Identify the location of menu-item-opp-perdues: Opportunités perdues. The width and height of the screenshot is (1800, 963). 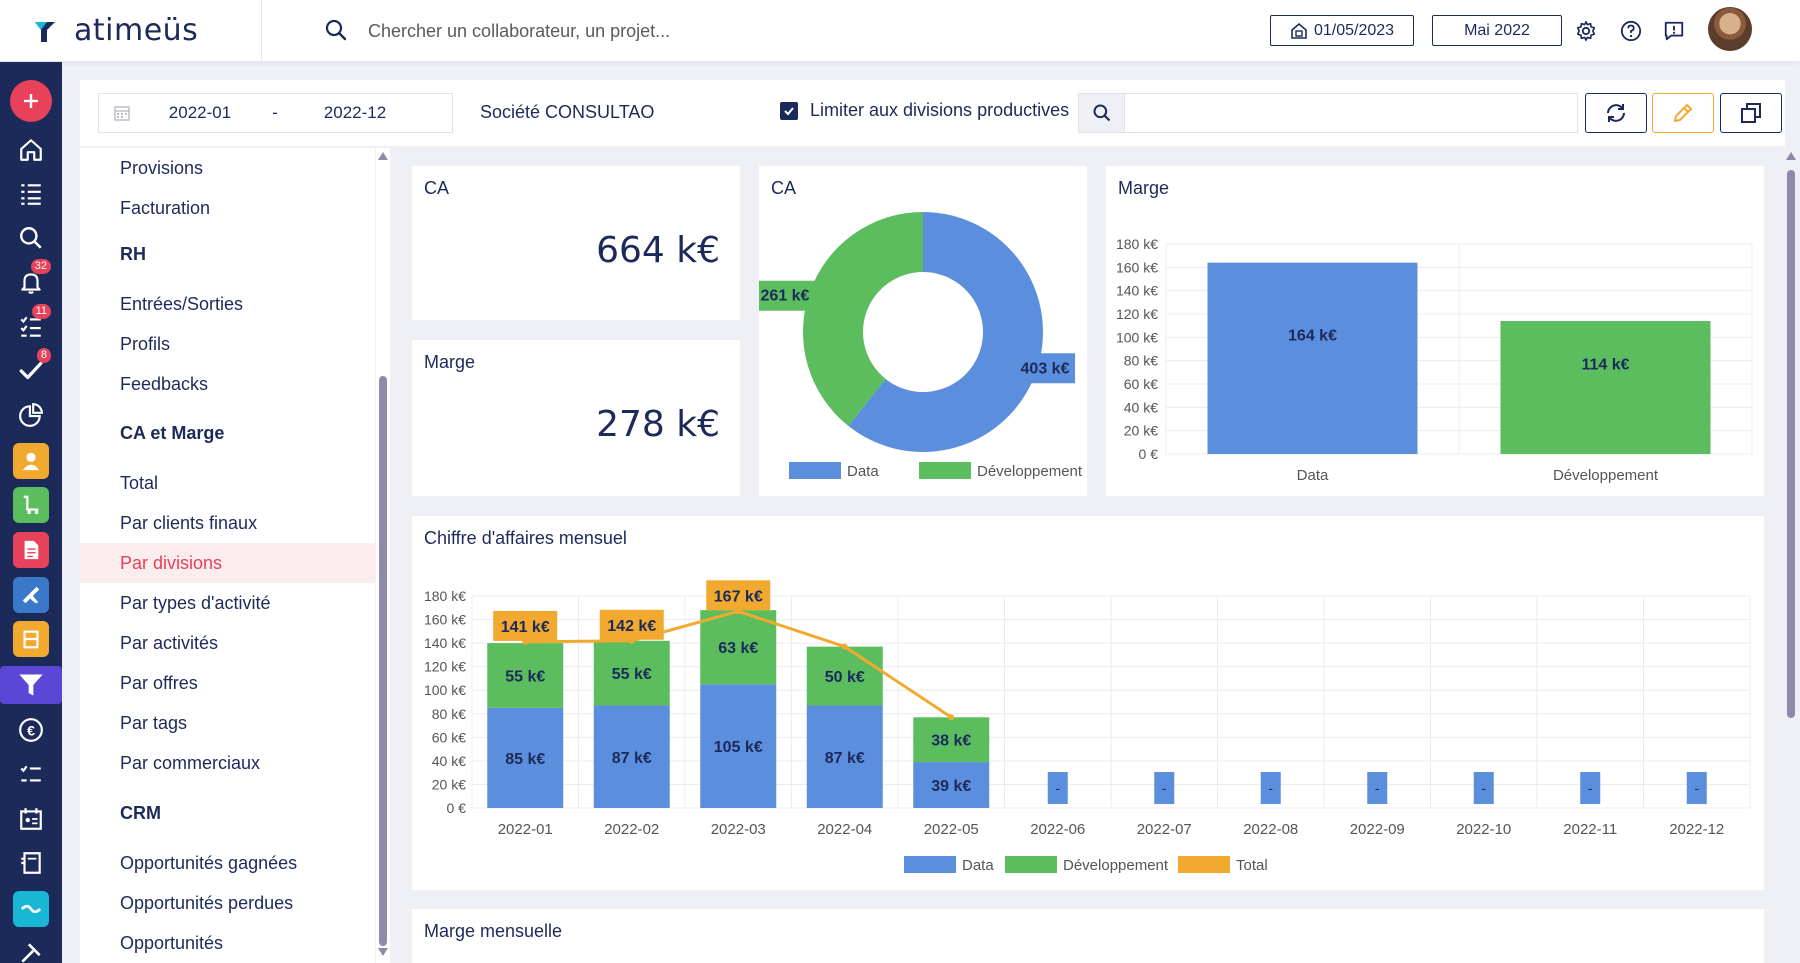
(207, 903).